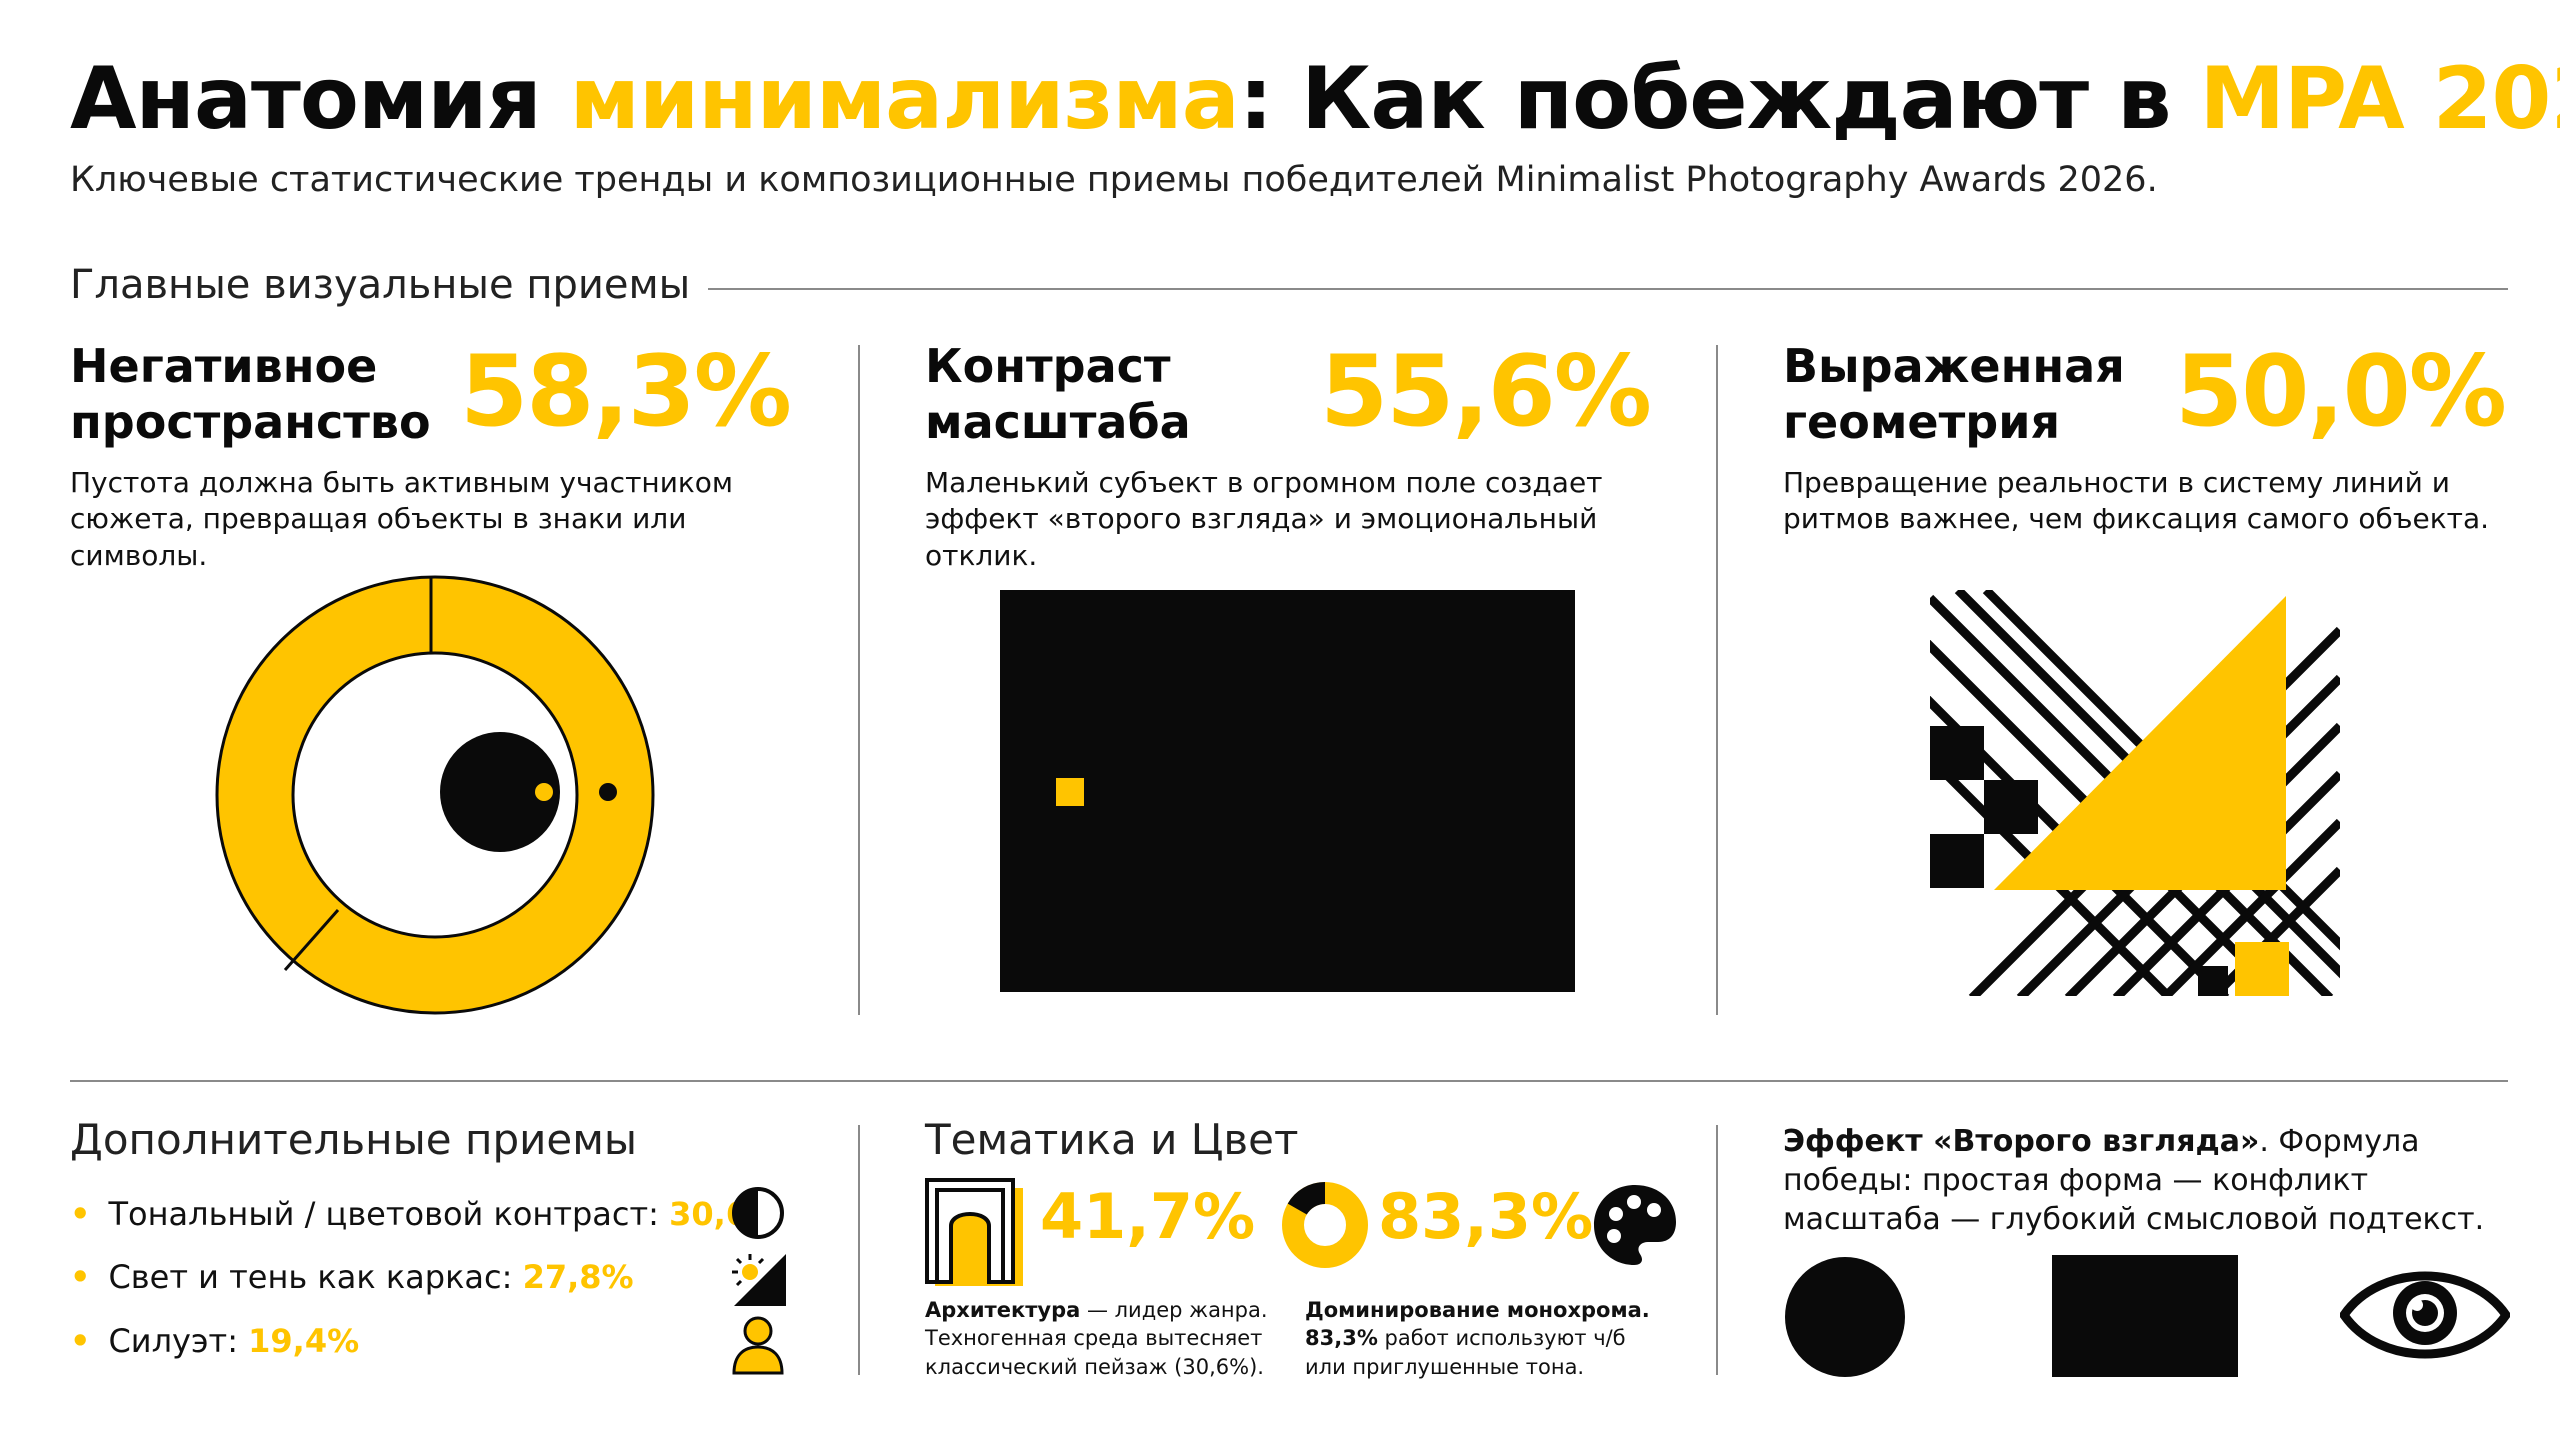 The width and height of the screenshot is (2560, 1429). I want to click on additional-item-2-label: Свет и тень как каркас:, so click(315, 1277).